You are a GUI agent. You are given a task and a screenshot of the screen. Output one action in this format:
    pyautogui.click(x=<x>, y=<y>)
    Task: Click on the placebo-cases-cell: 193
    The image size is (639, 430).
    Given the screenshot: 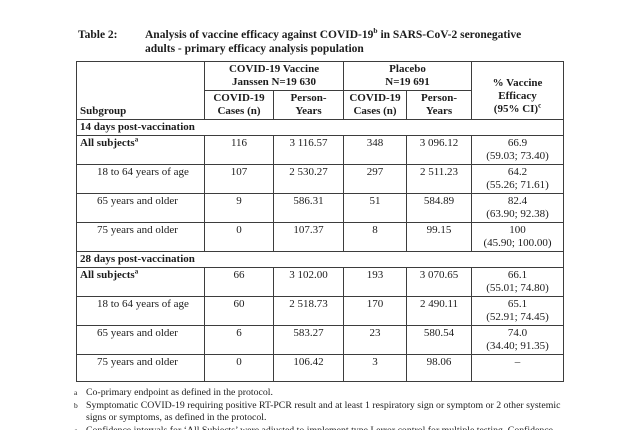 What is the action you would take?
    pyautogui.click(x=375, y=282)
    